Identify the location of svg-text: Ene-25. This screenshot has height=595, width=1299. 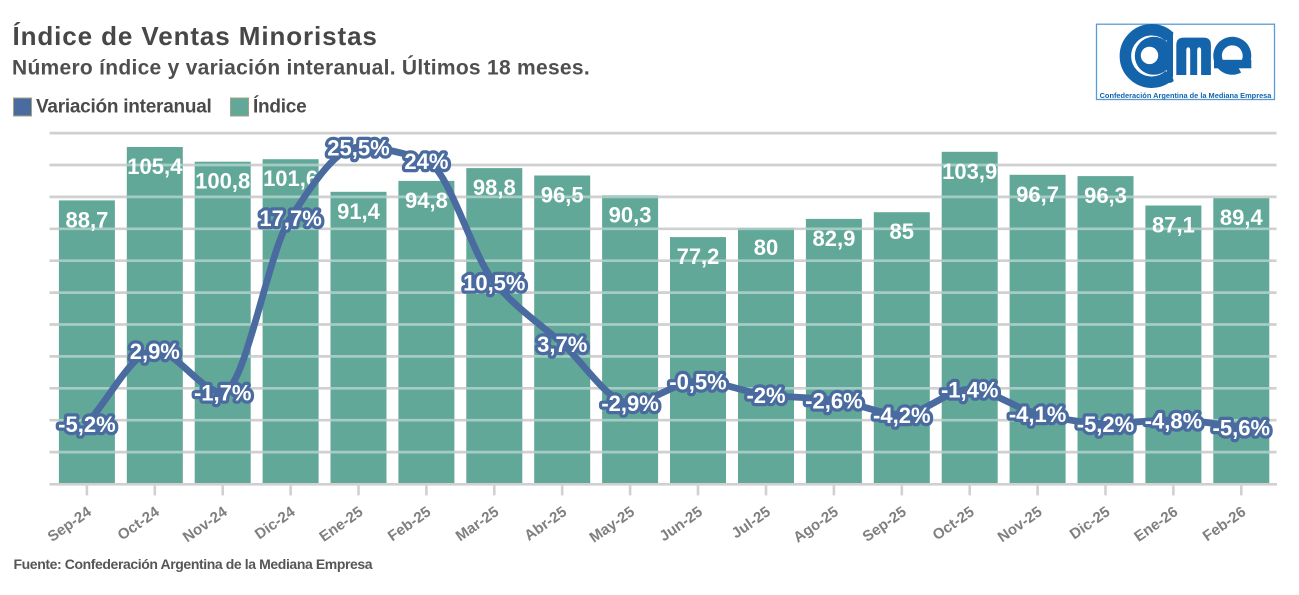
(341, 524).